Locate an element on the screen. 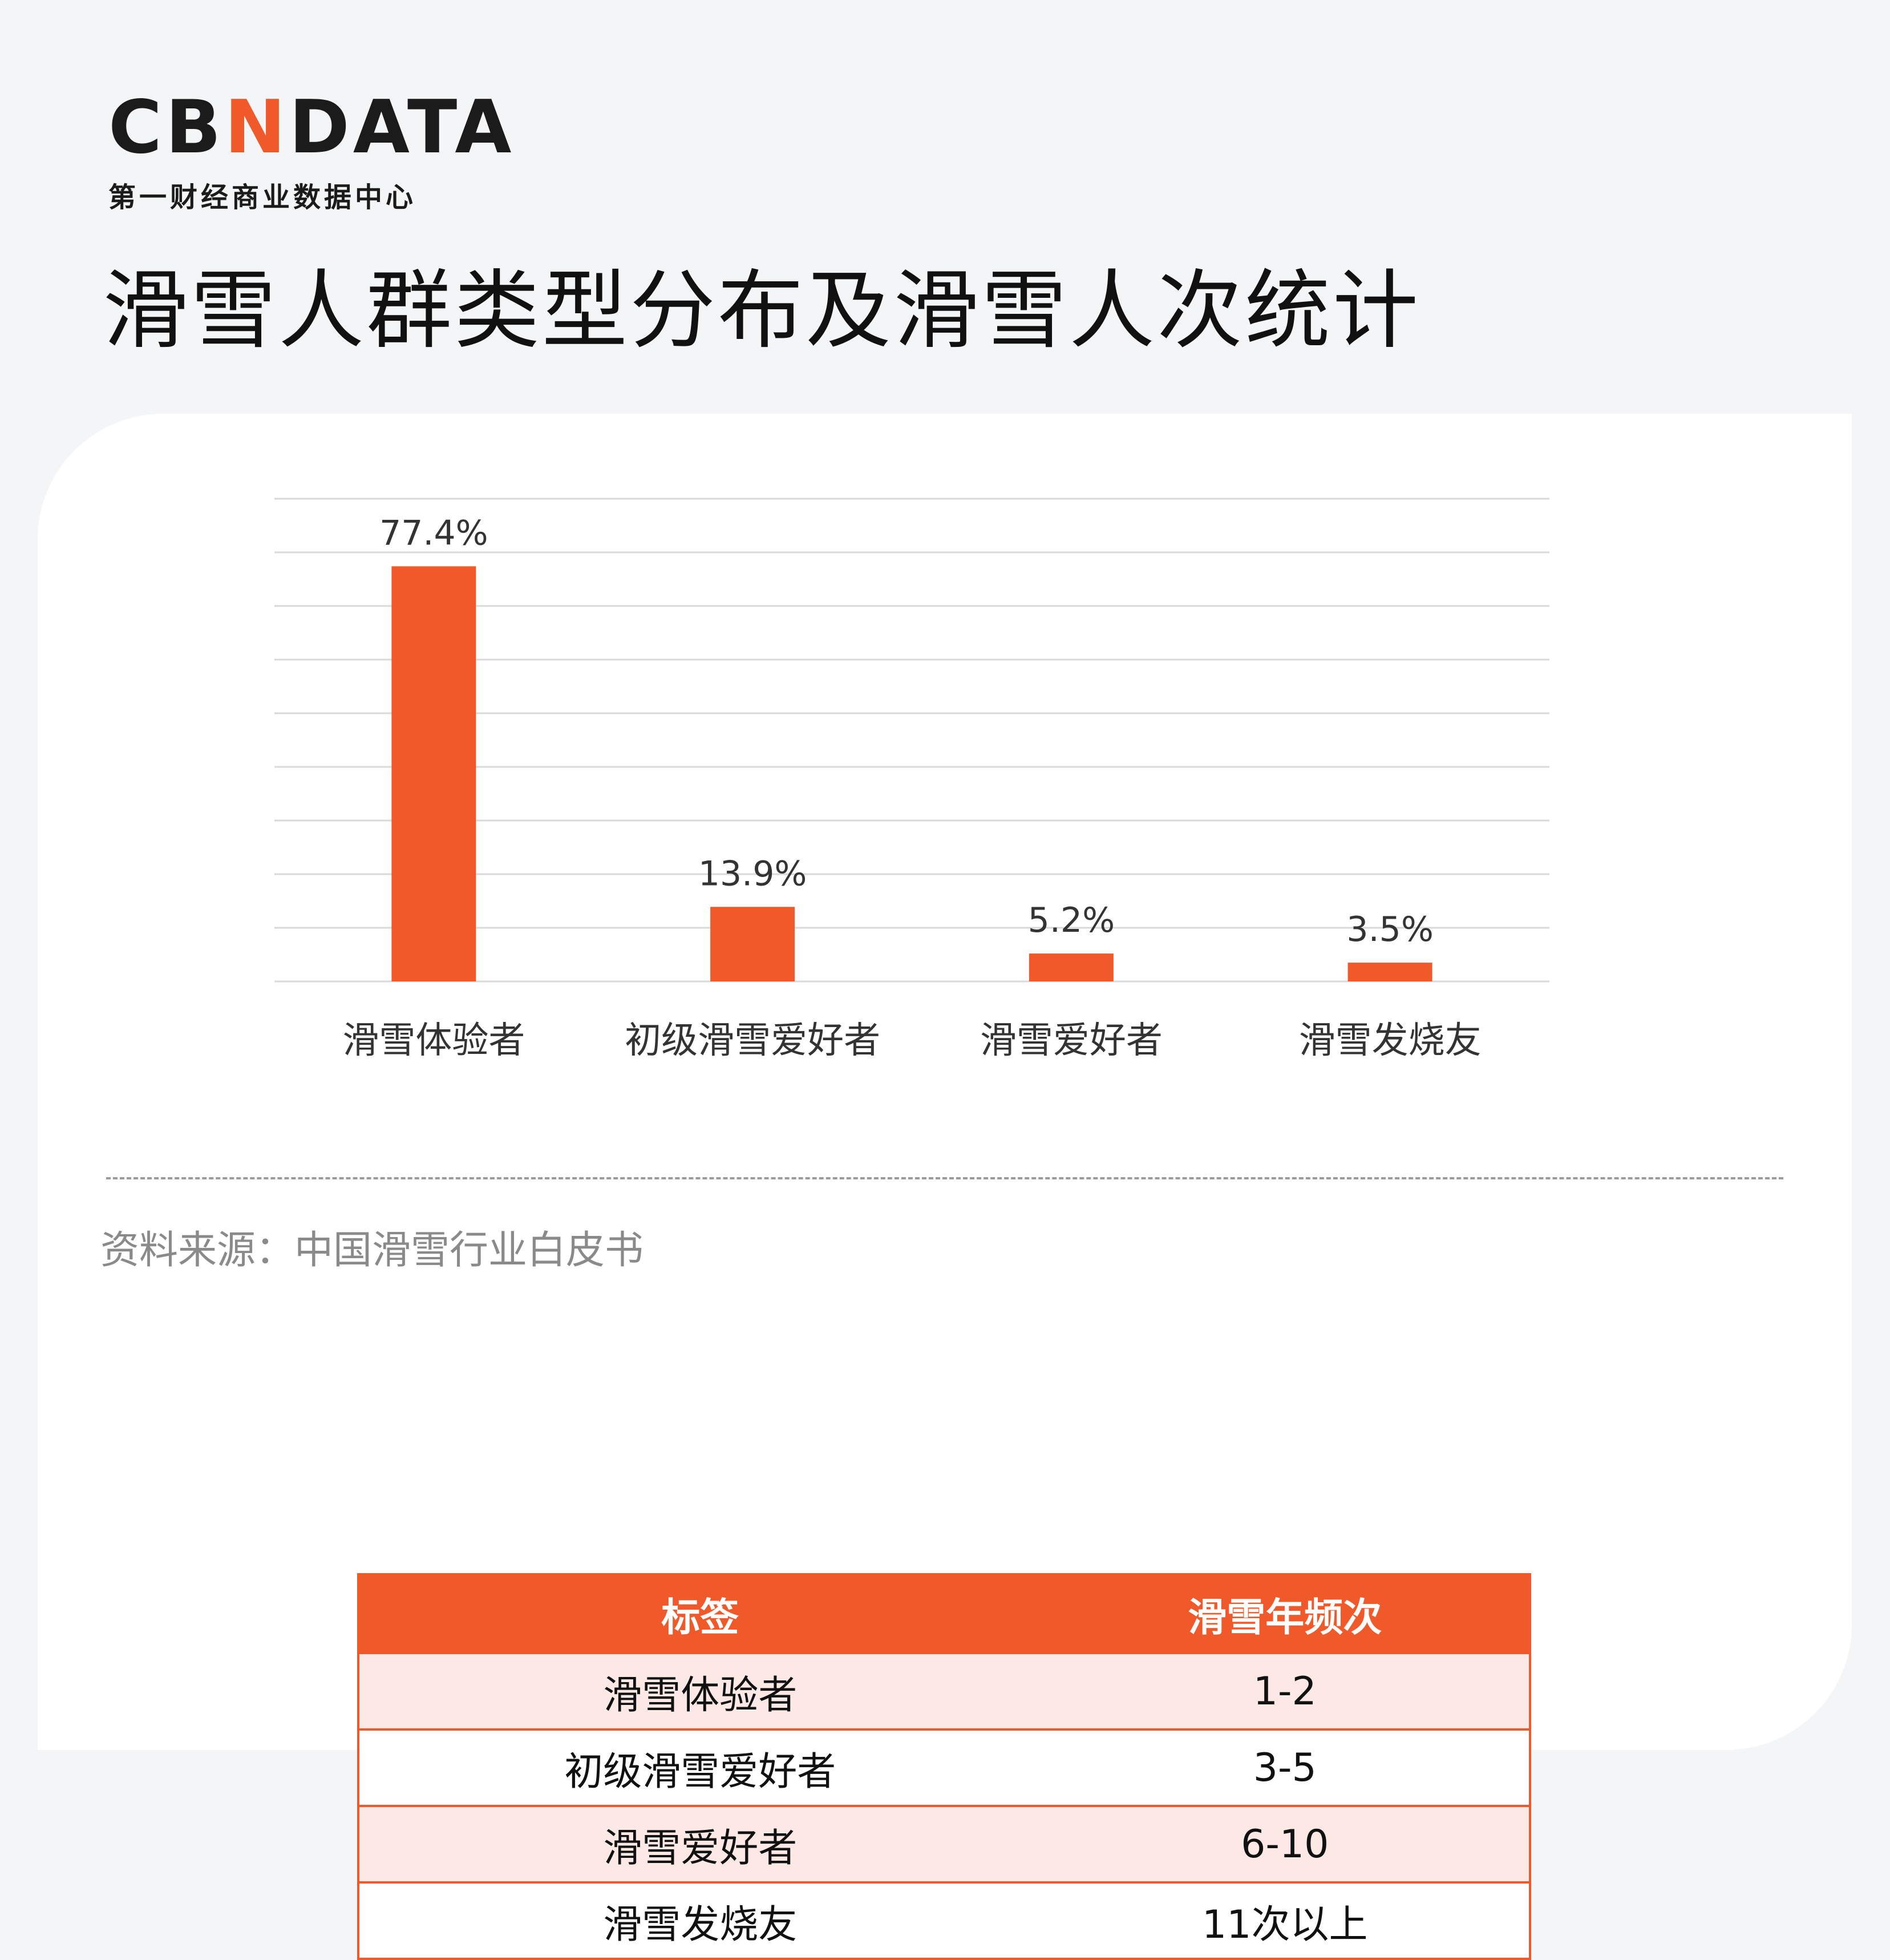  logo-wordmark: CBNDATA is located at coordinates (311, 127).